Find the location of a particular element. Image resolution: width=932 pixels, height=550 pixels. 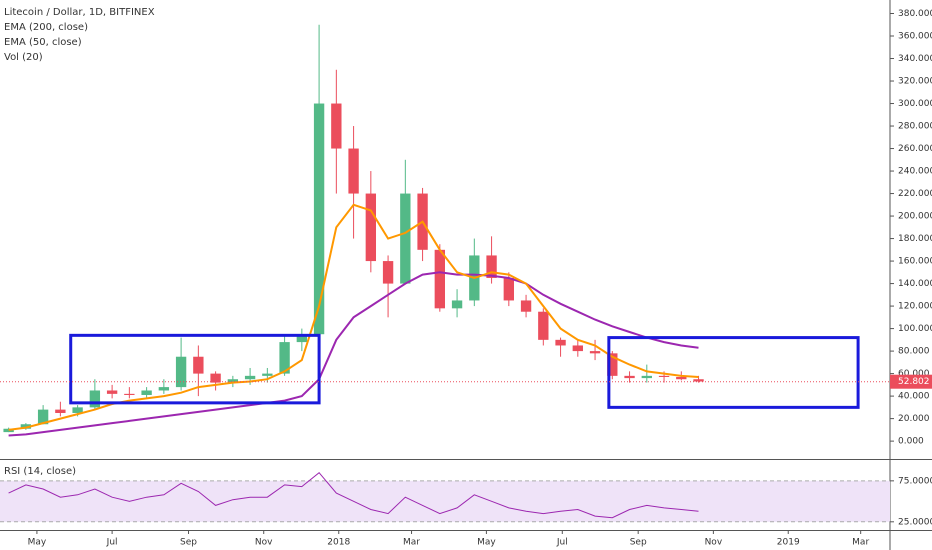

y-tick-label: 340.000 is located at coordinates (915, 59).